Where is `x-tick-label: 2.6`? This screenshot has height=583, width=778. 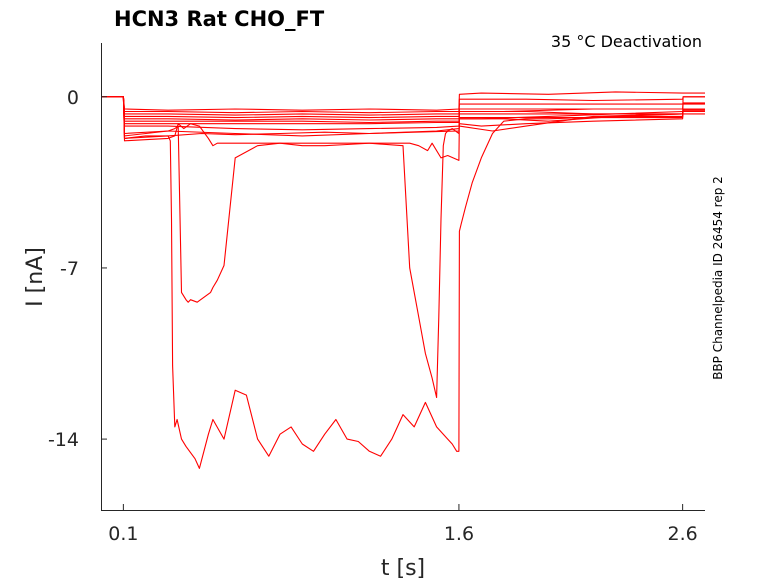
x-tick-label: 2.6 is located at coordinates (683, 534).